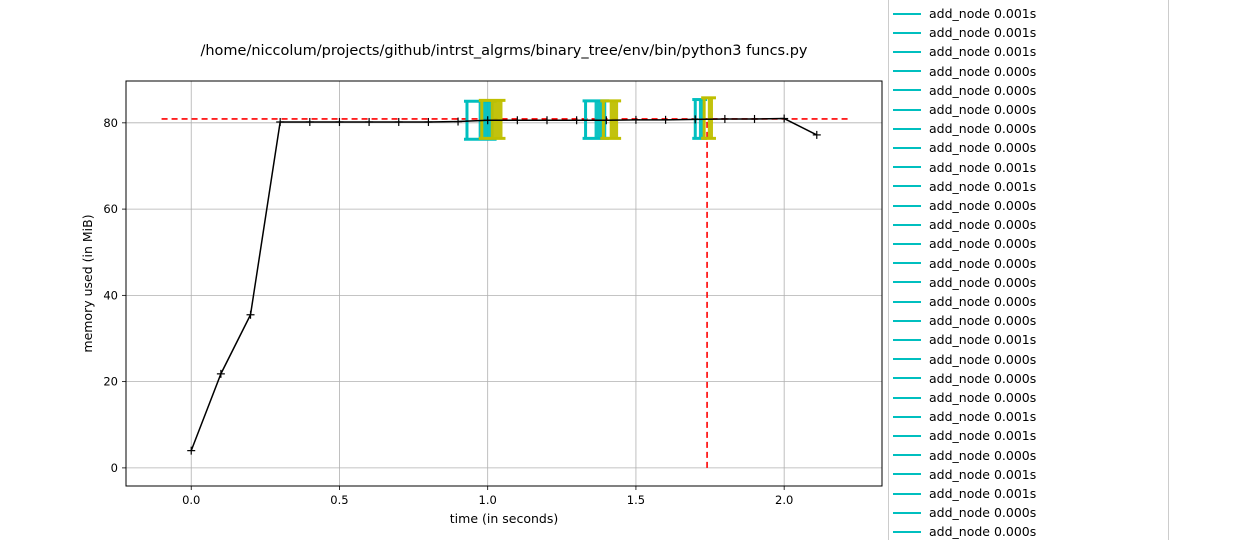 The image size is (1260, 540). Describe the element at coordinates (504, 518) in the screenshot. I see `x-axis-label: time (in seconds)` at that location.